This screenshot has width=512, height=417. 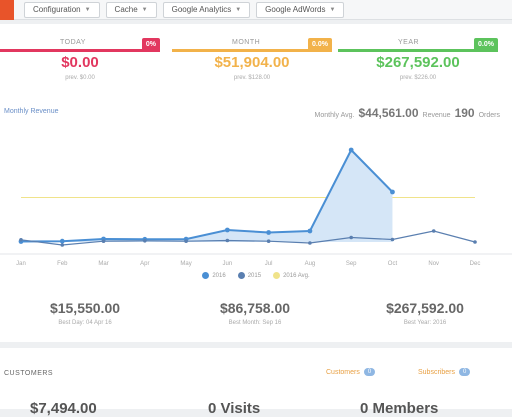 What do you see at coordinates (228, 264) in the screenshot?
I see `x-tick-label: Jun` at bounding box center [228, 264].